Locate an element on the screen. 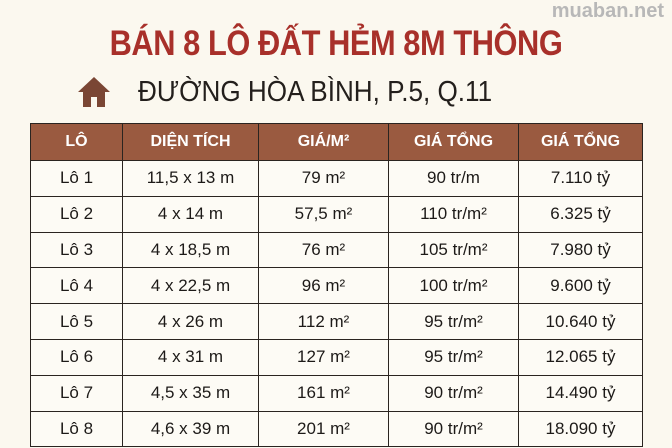 Image resolution: width=672 pixels, height=448 pixels. table-header: LÔ DIỆN TÍCH GIÁ/M² GIÁ TỔNG GIÁ TỔNG is located at coordinates (336, 142).